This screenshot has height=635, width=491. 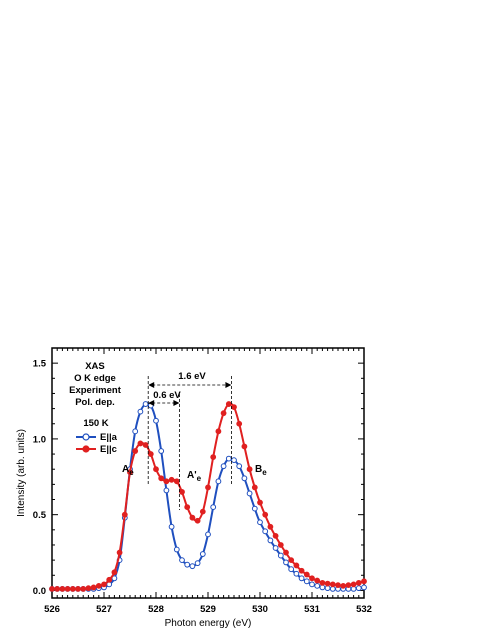 I want to click on peak-label-a: Ae, so click(x=128, y=470).